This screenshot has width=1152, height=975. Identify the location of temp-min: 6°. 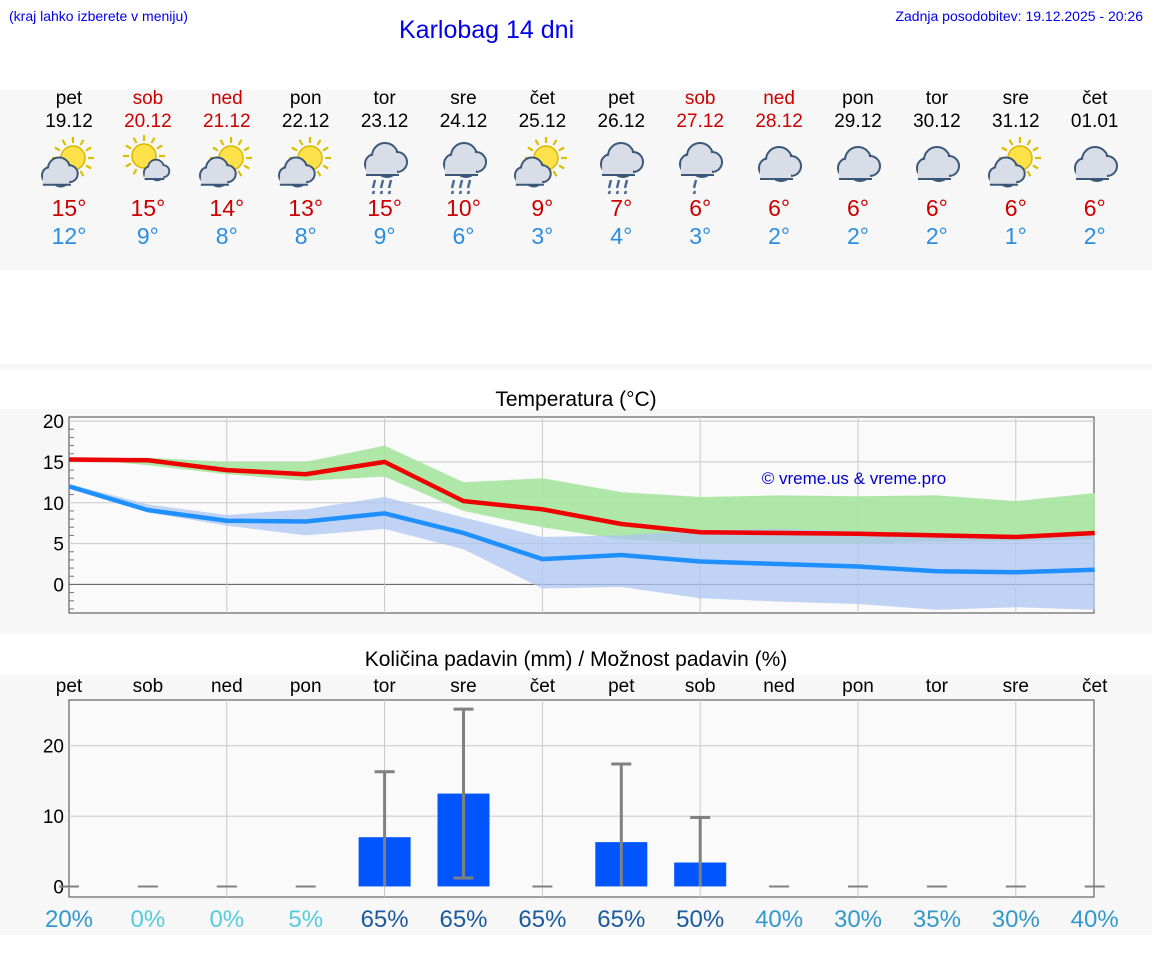
(463, 236).